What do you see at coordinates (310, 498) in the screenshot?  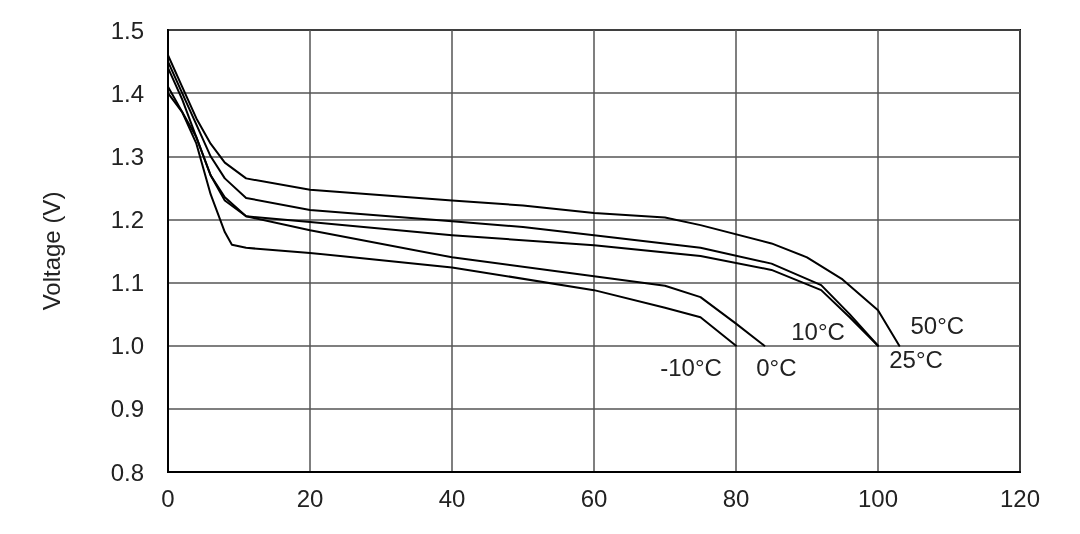 I see `x-tick-label: 20` at bounding box center [310, 498].